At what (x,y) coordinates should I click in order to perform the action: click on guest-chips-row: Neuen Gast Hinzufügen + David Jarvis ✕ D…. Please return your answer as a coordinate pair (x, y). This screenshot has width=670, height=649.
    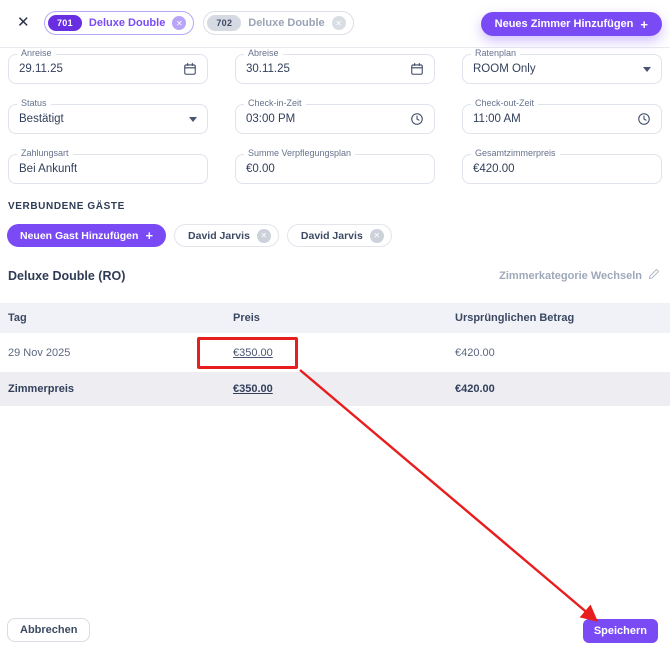
    Looking at the image, I should click on (199, 235).